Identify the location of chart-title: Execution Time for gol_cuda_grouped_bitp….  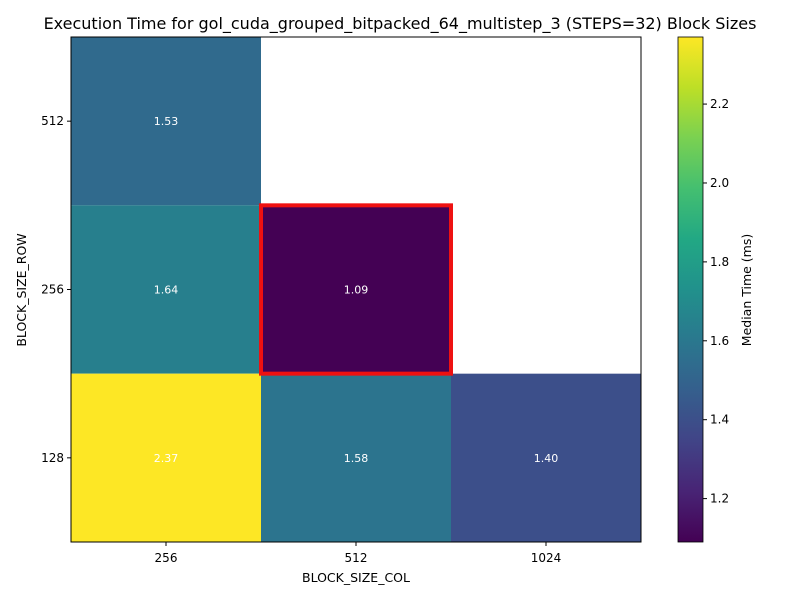
(400, 24).